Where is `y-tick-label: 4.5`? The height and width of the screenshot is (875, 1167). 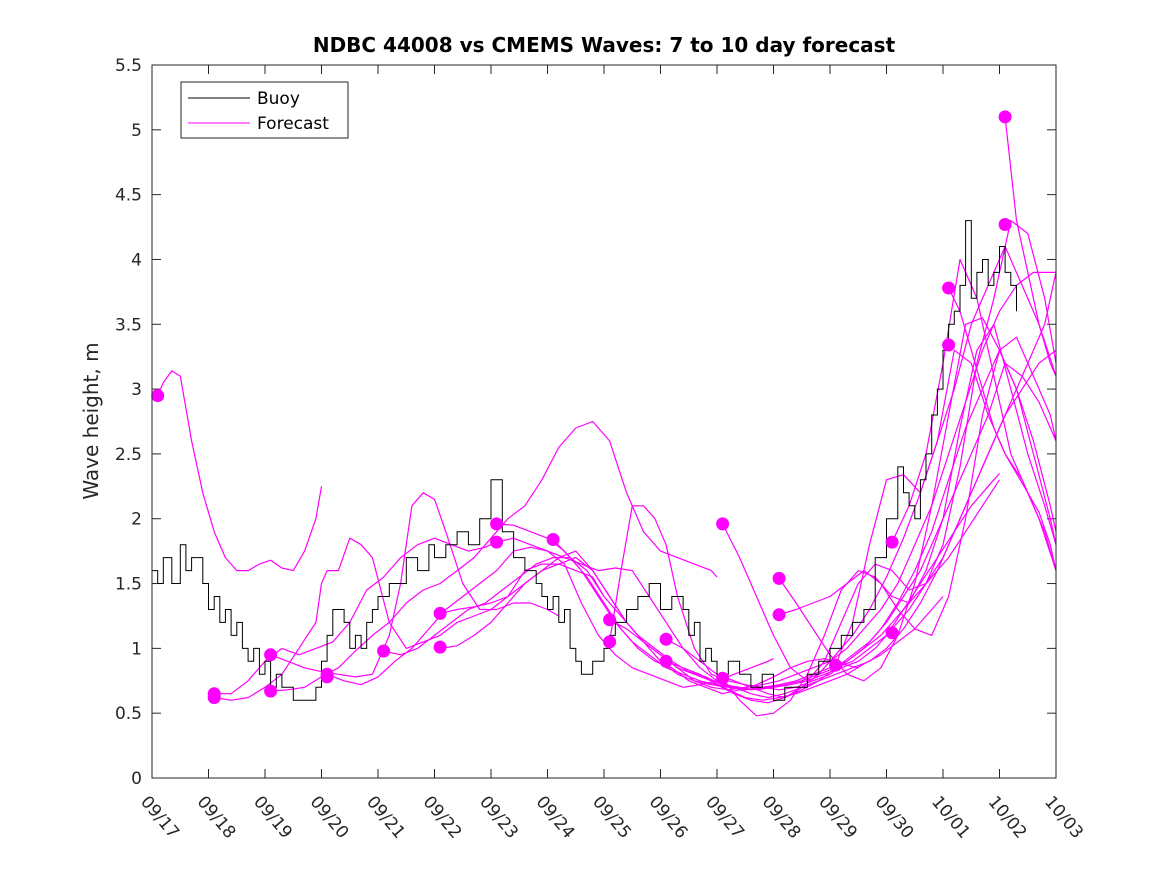 y-tick-label: 4.5 is located at coordinates (128, 196).